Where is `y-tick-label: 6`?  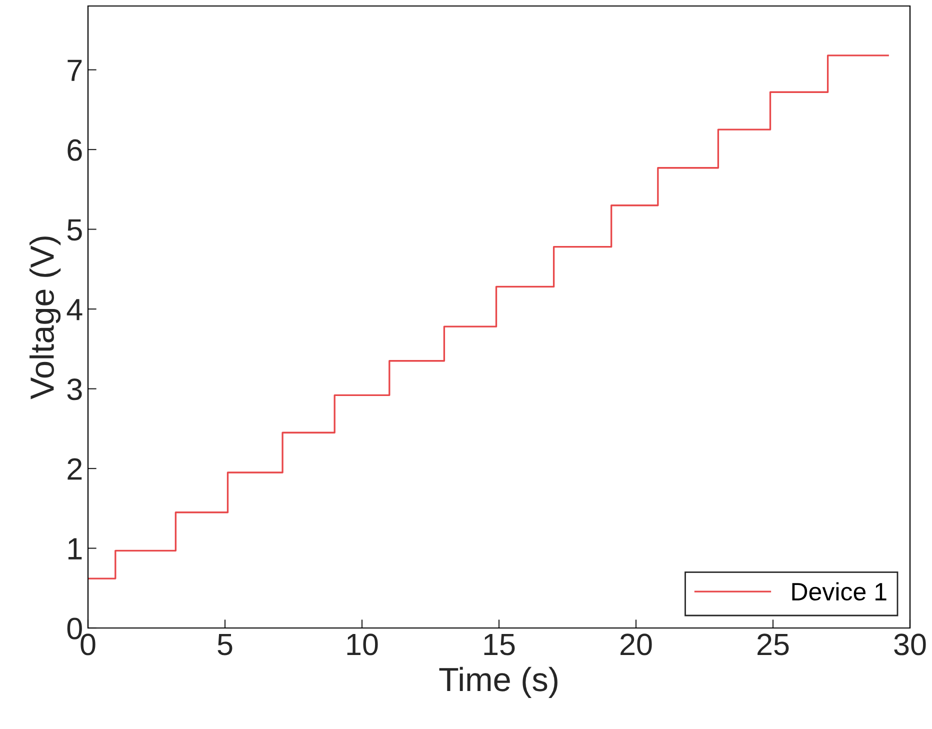 y-tick-label: 6 is located at coordinates (75, 150).